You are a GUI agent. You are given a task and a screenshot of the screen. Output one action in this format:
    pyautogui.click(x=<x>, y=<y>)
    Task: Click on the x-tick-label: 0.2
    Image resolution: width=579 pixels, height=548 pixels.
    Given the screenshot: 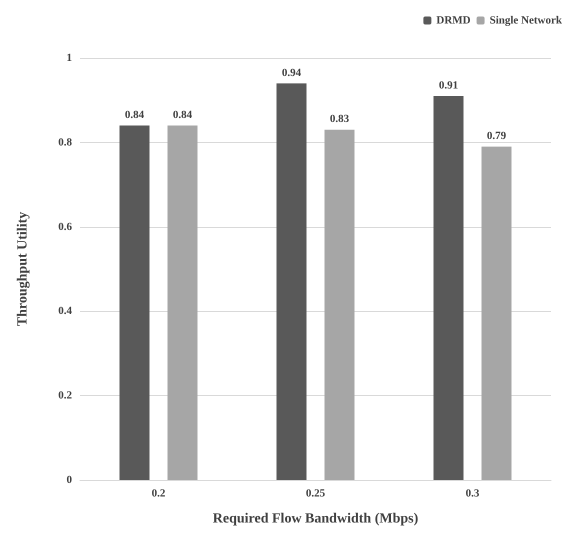 What is the action you would take?
    pyautogui.click(x=159, y=494)
    